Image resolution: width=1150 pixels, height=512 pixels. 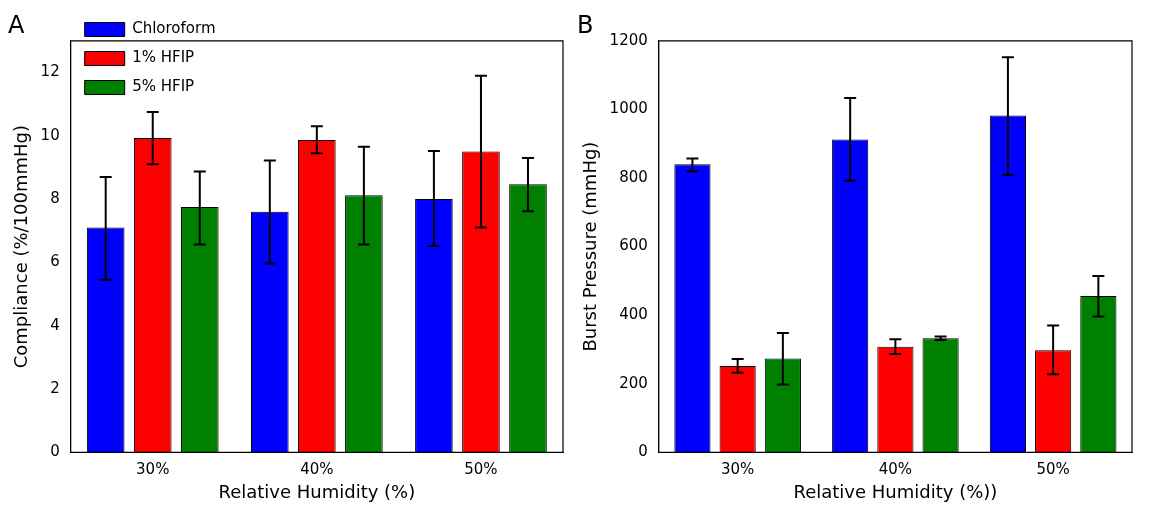 What do you see at coordinates (174, 28) in the screenshot?
I see `legend-label: Chloroform` at bounding box center [174, 28].